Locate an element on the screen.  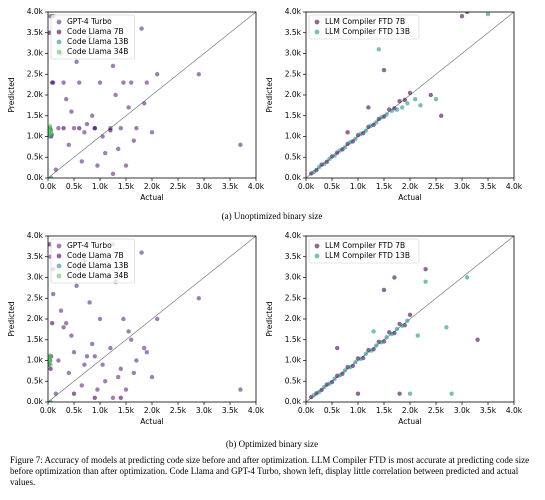
subcaption: (b) Optimized binary size is located at coordinates (272, 444).